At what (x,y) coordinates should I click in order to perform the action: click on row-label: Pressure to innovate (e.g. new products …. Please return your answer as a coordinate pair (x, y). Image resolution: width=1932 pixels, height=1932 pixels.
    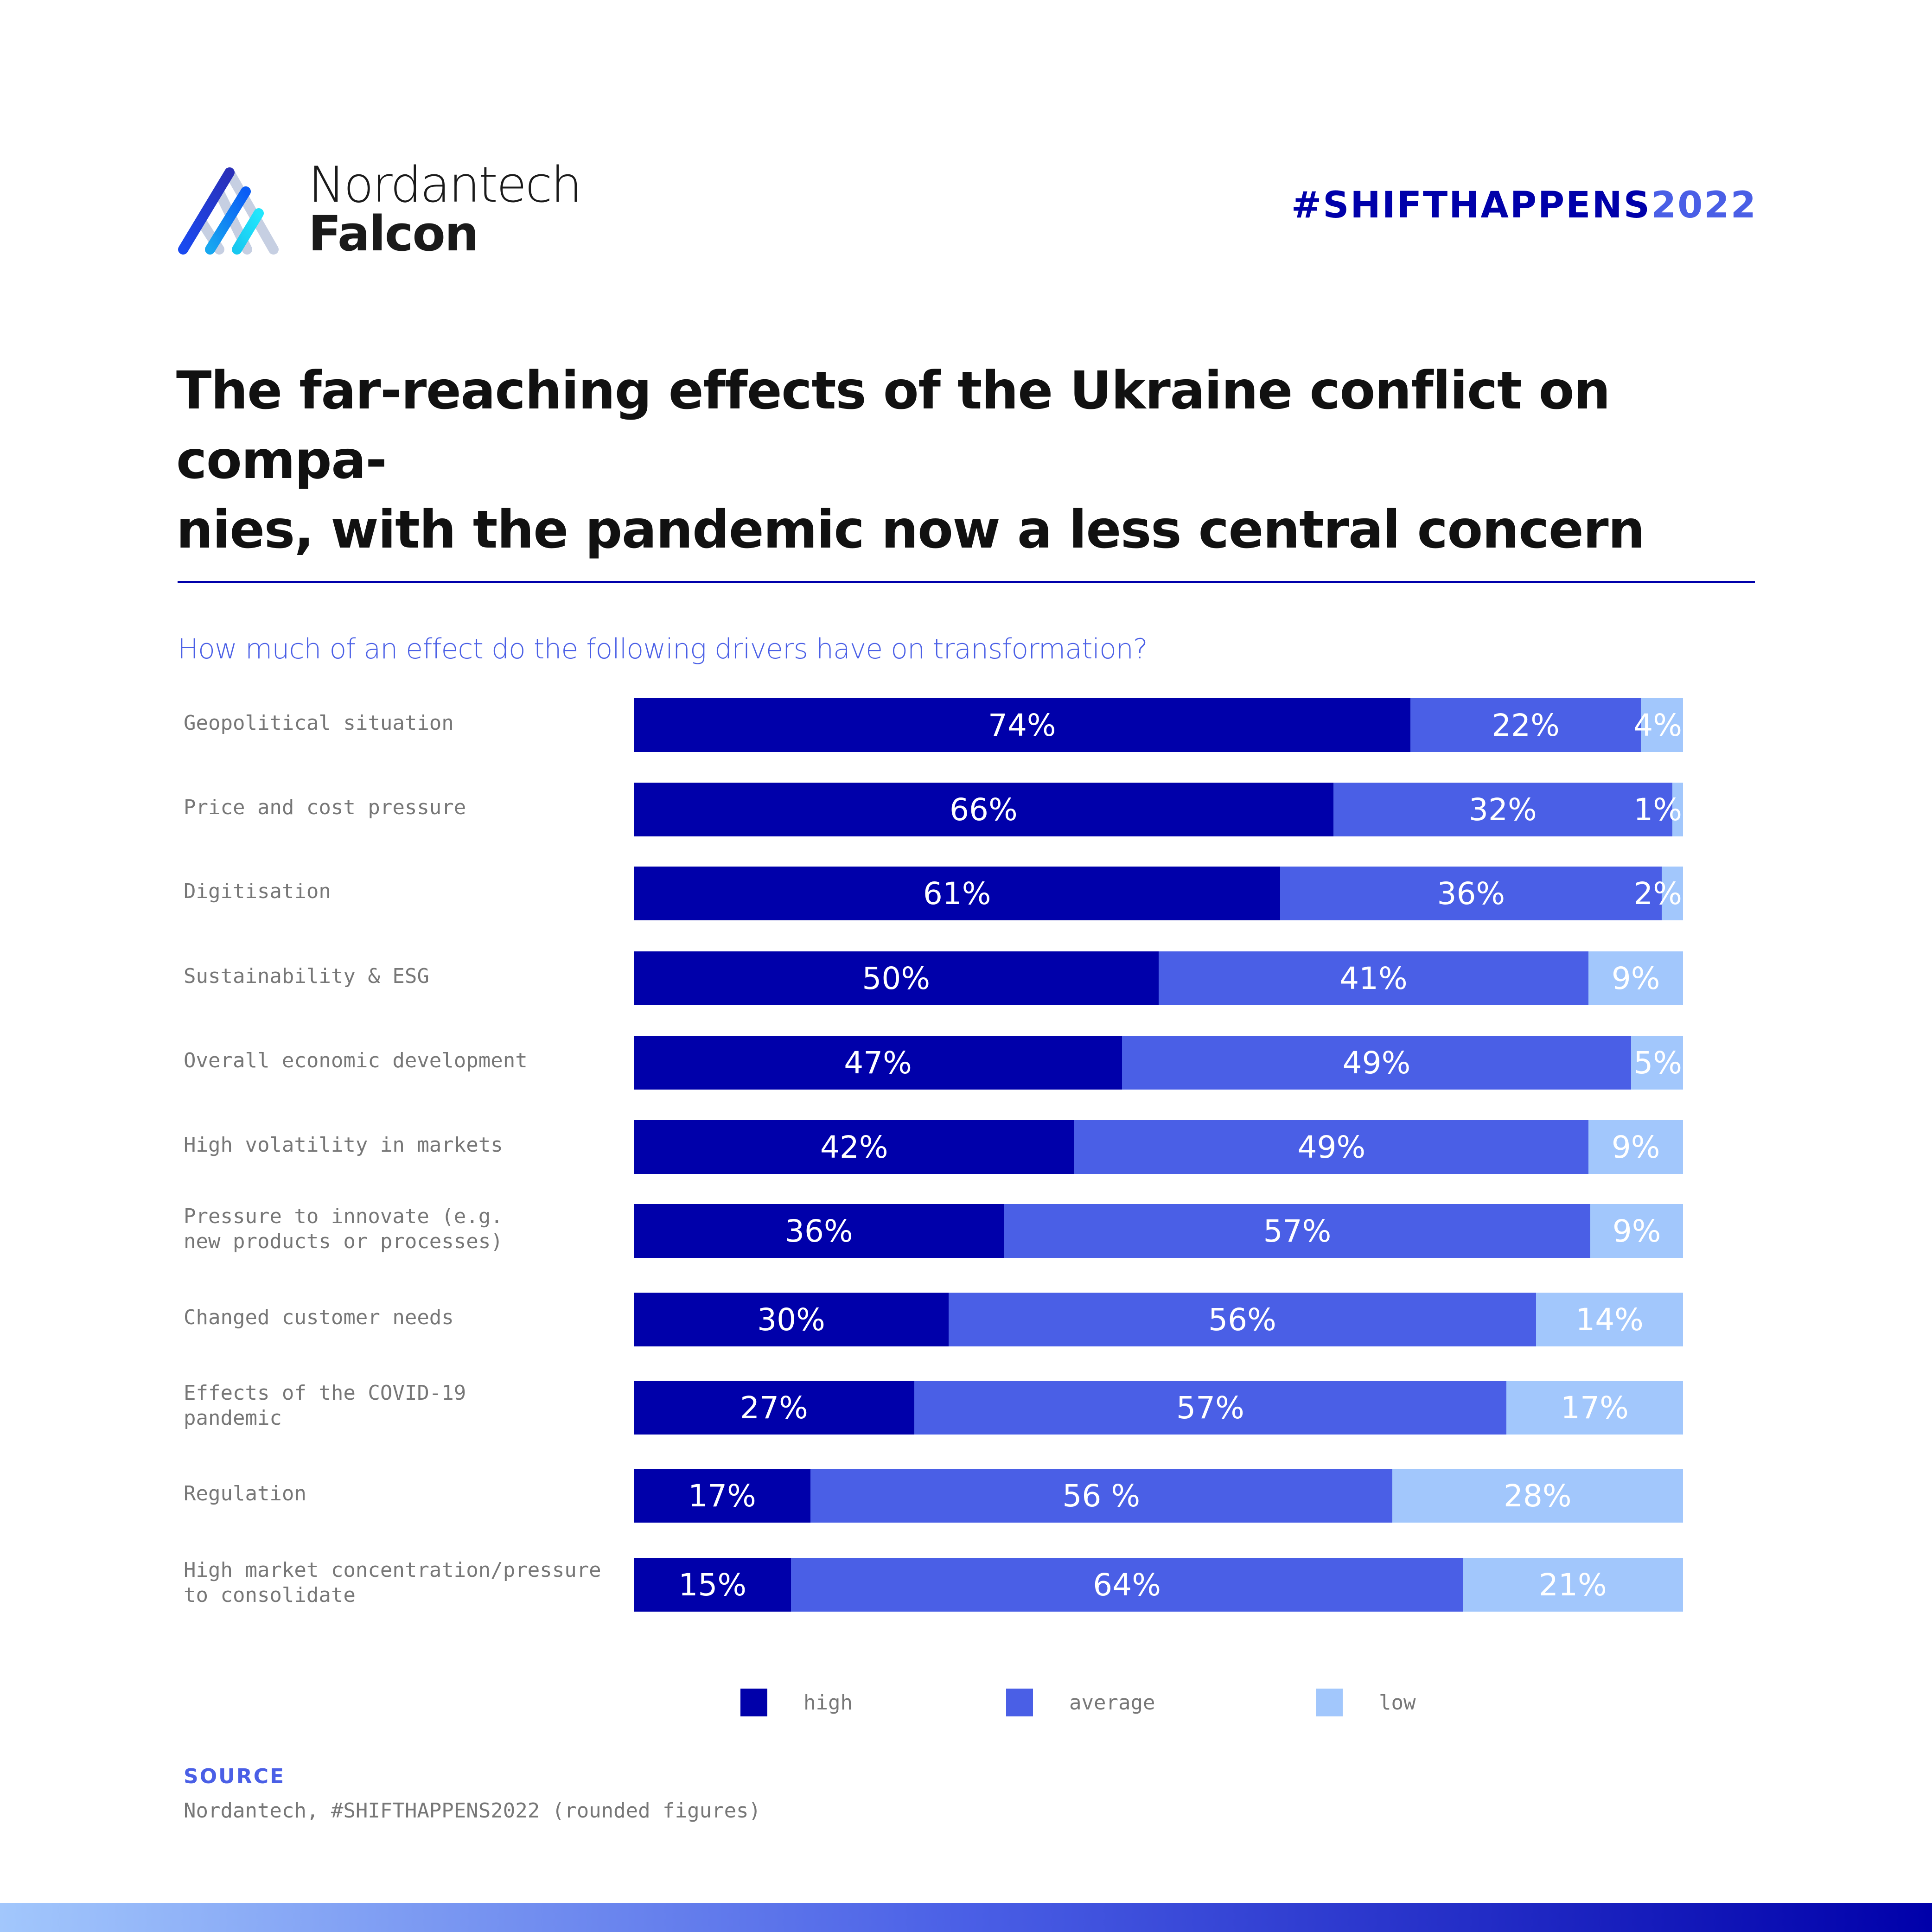
    Looking at the image, I should click on (343, 1229).